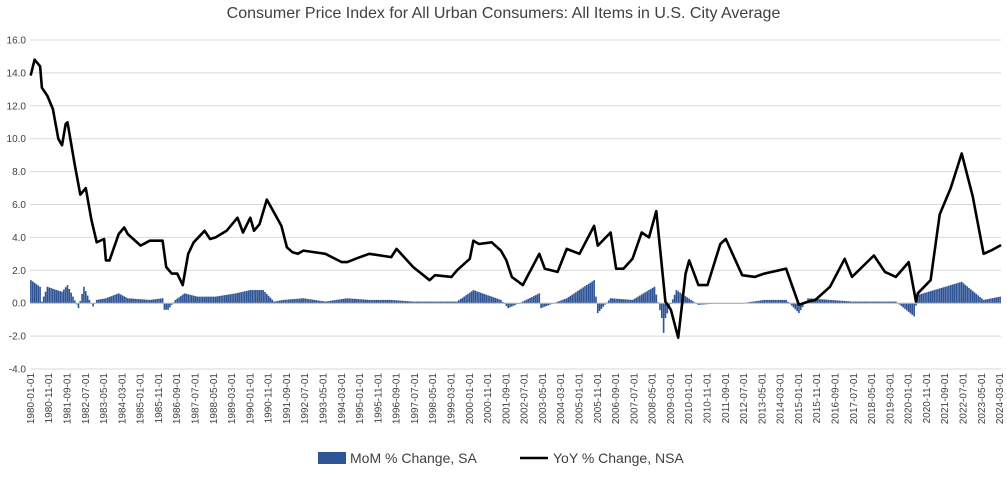 The width and height of the screenshot is (1007, 477). I want to click on x-tick-label: 1980-01-01, so click(31, 399).